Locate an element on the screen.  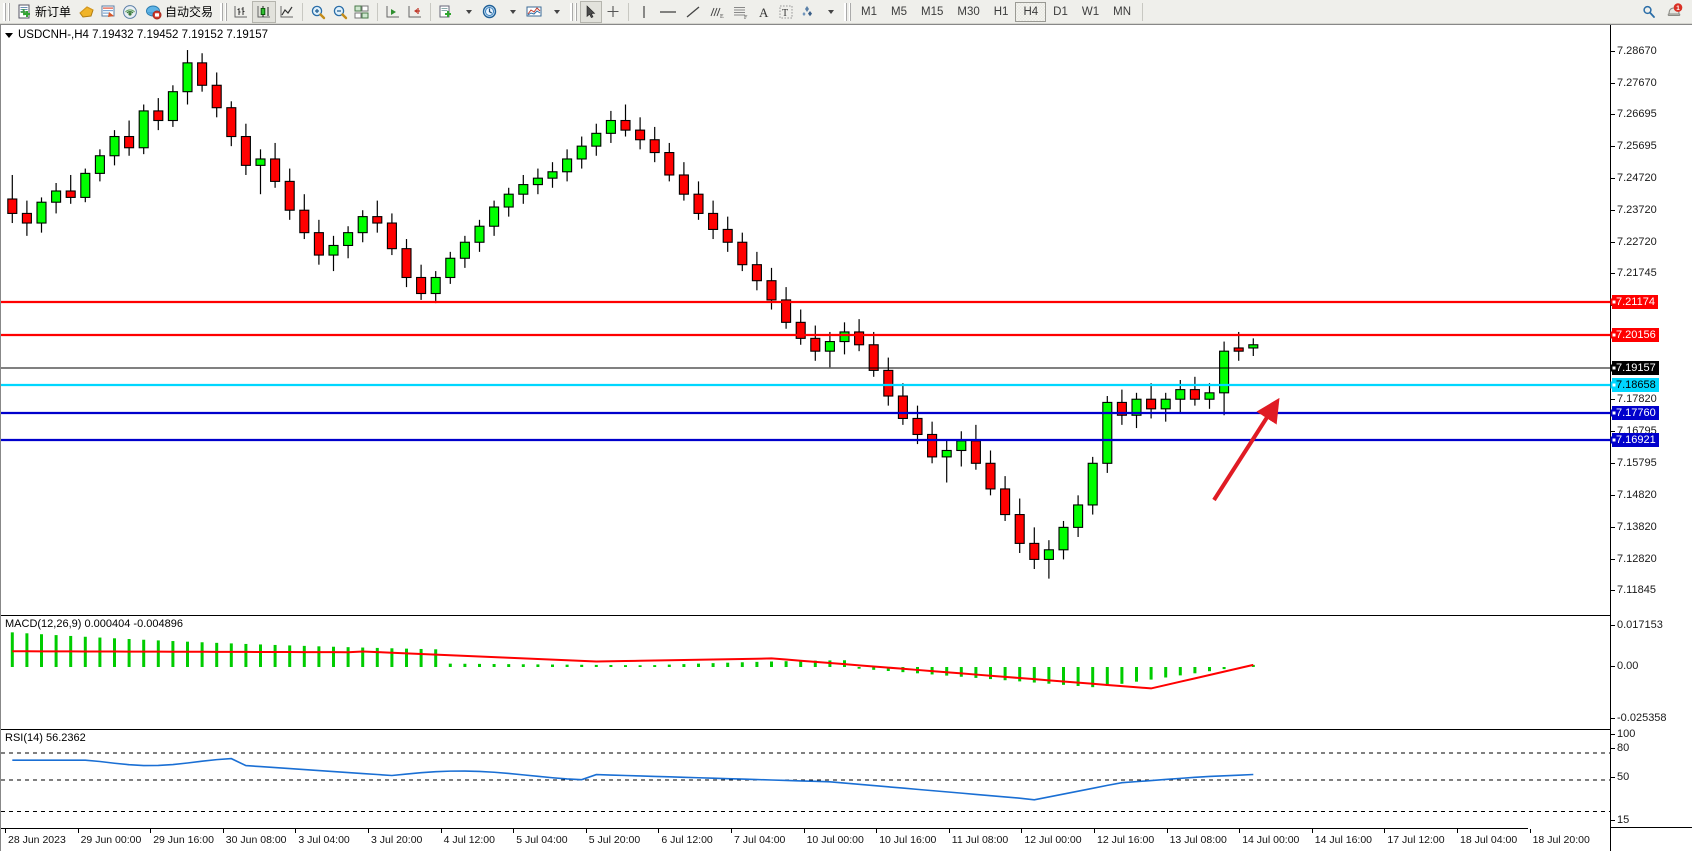
time-tick-label: 29 Jun 16:00 is located at coordinates (183, 840).